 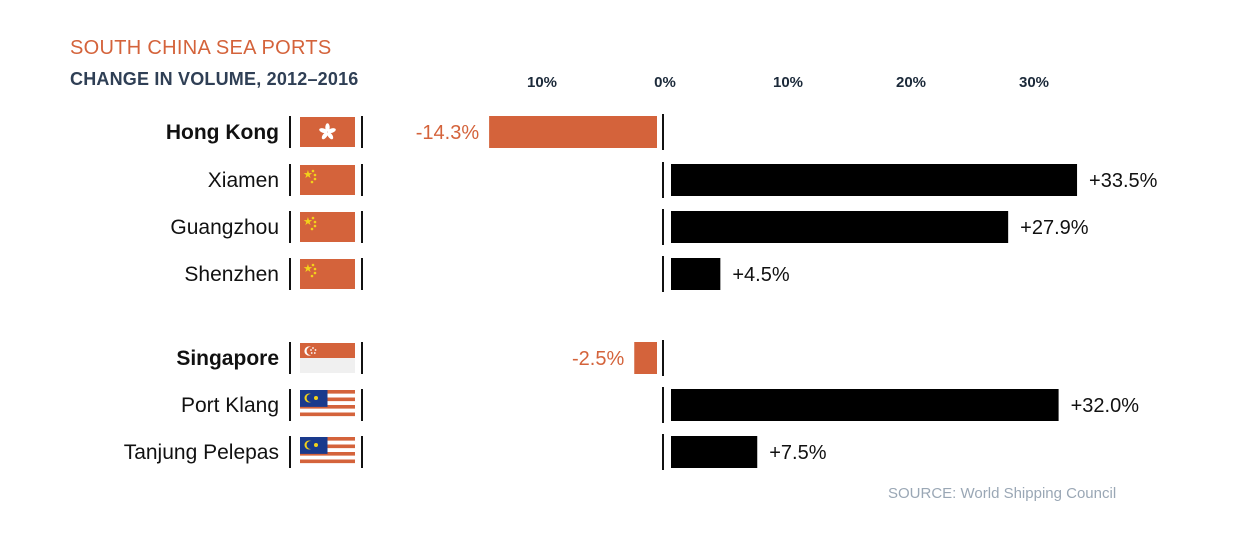 What do you see at coordinates (797, 453) in the screenshot?
I see `data-label: +7.5%` at bounding box center [797, 453].